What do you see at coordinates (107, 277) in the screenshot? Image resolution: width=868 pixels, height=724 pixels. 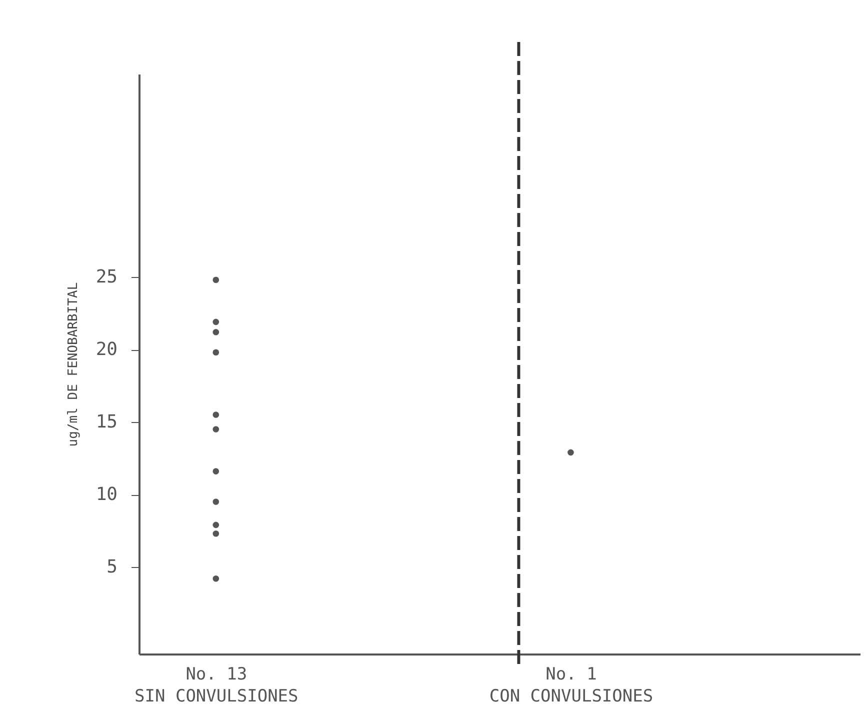 I see `y-tick-label: 25` at bounding box center [107, 277].